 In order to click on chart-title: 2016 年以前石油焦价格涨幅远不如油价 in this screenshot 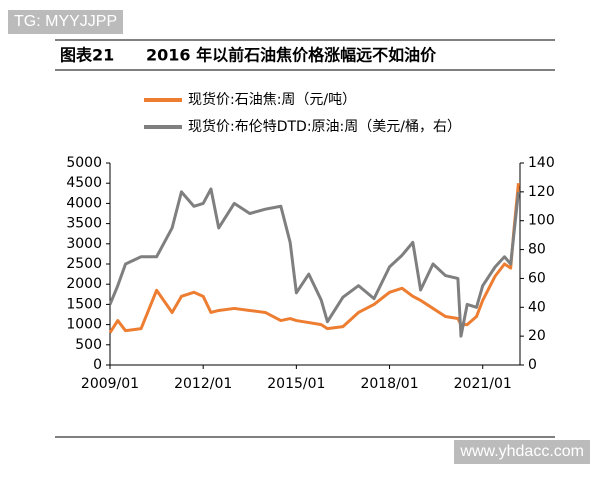, I will do `click(291, 55)`.